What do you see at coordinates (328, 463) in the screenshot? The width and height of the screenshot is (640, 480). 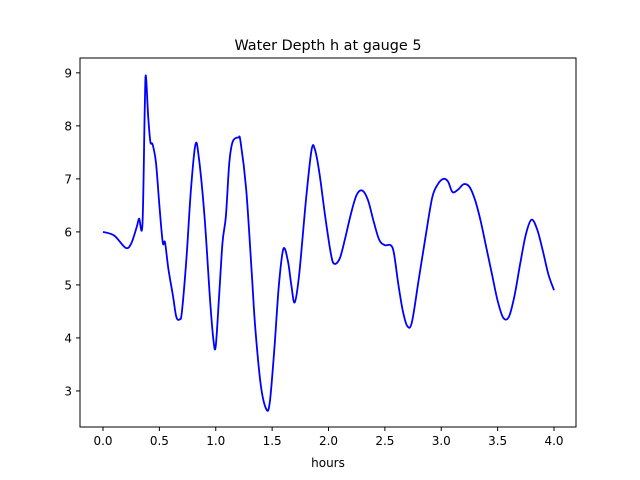 I see `x-axis-label: hours` at bounding box center [328, 463].